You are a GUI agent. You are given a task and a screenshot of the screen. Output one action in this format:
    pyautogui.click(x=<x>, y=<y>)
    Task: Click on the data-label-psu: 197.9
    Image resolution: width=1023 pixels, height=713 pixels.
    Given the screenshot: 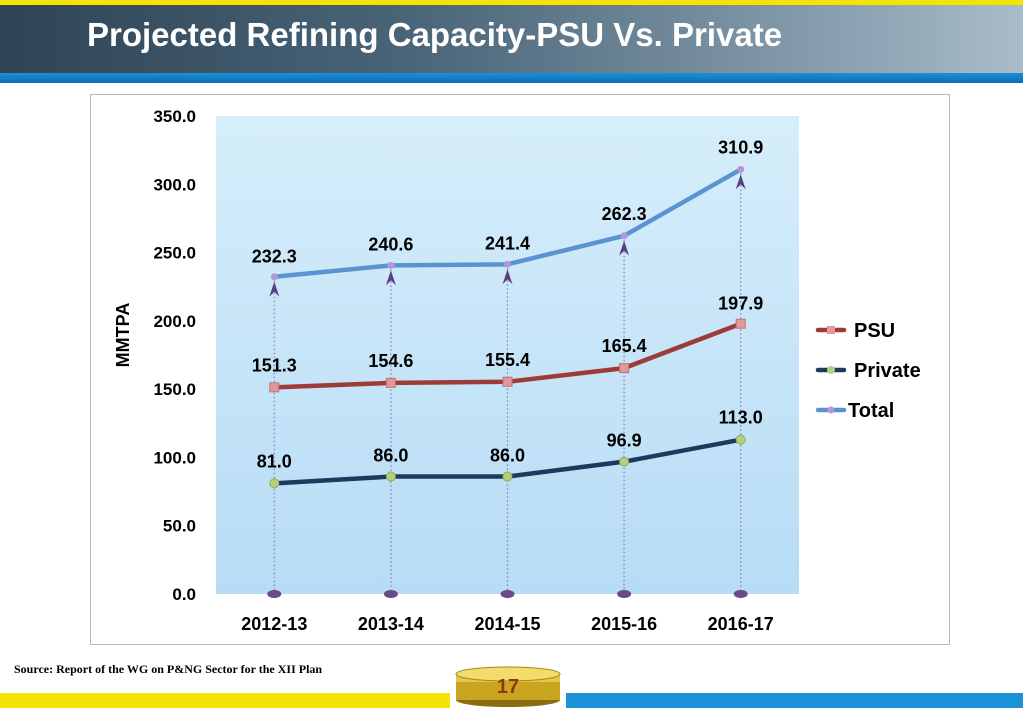 What is the action you would take?
    pyautogui.click(x=740, y=304)
    